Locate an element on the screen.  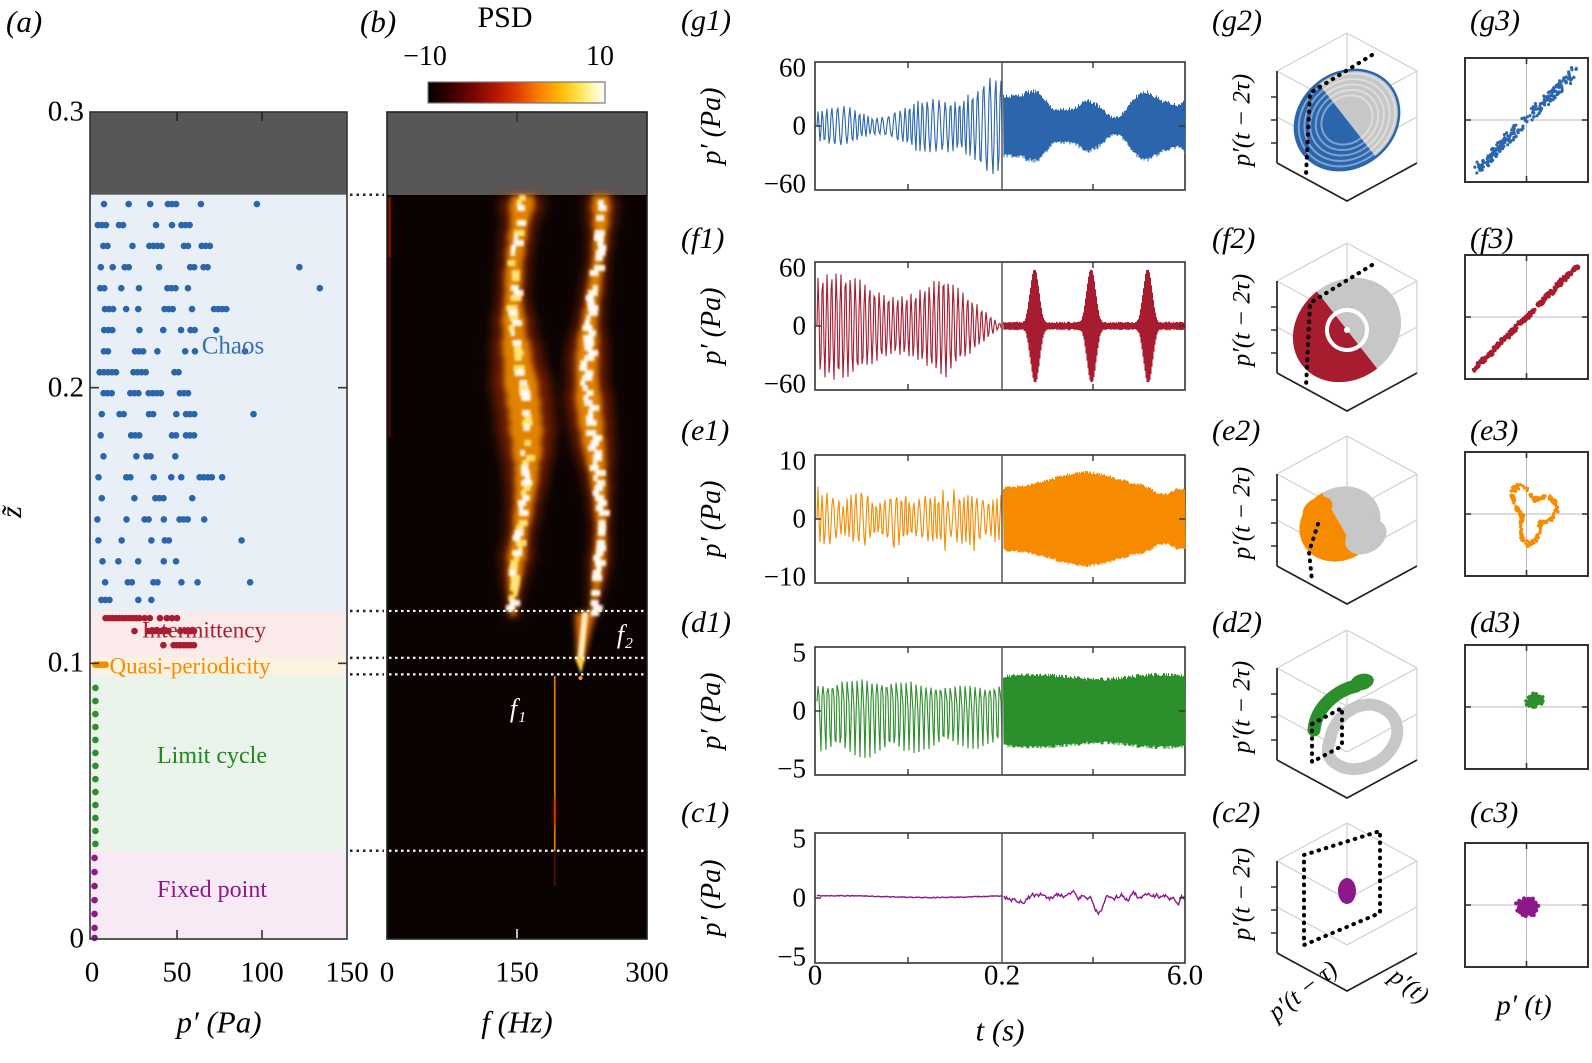
tag-c2: (c2) is located at coordinates (1236, 812).